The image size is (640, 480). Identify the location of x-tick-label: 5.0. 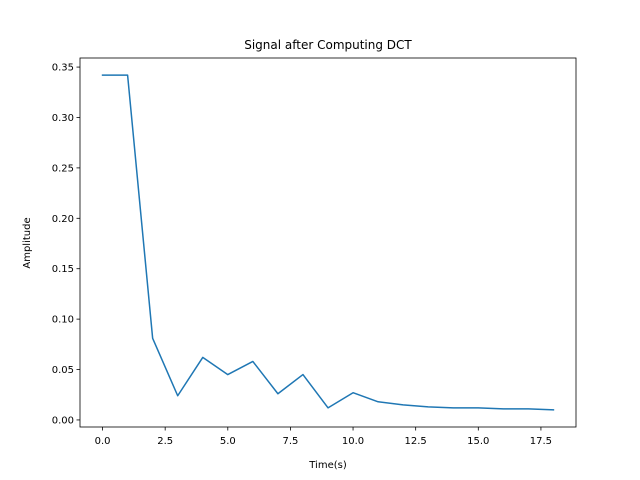
(228, 441).